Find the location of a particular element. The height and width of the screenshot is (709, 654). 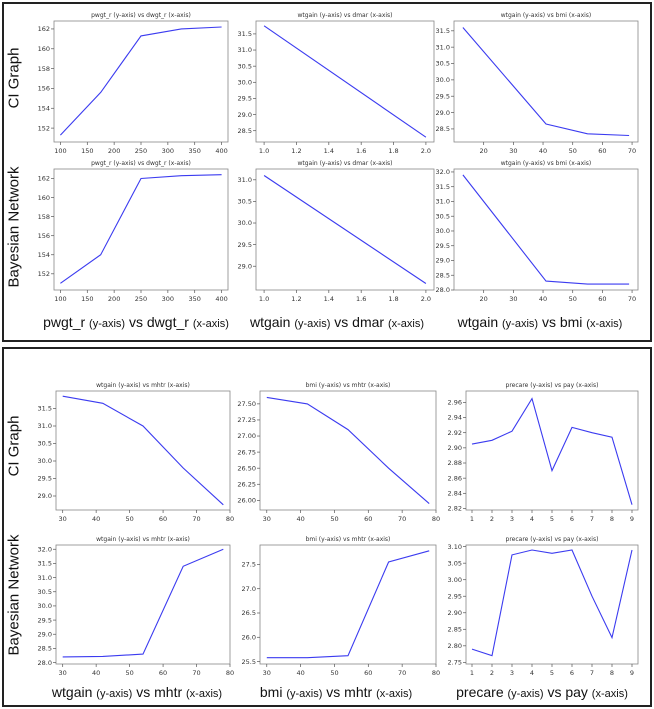

y-tick-label: 31.5 is located at coordinates (443, 187).